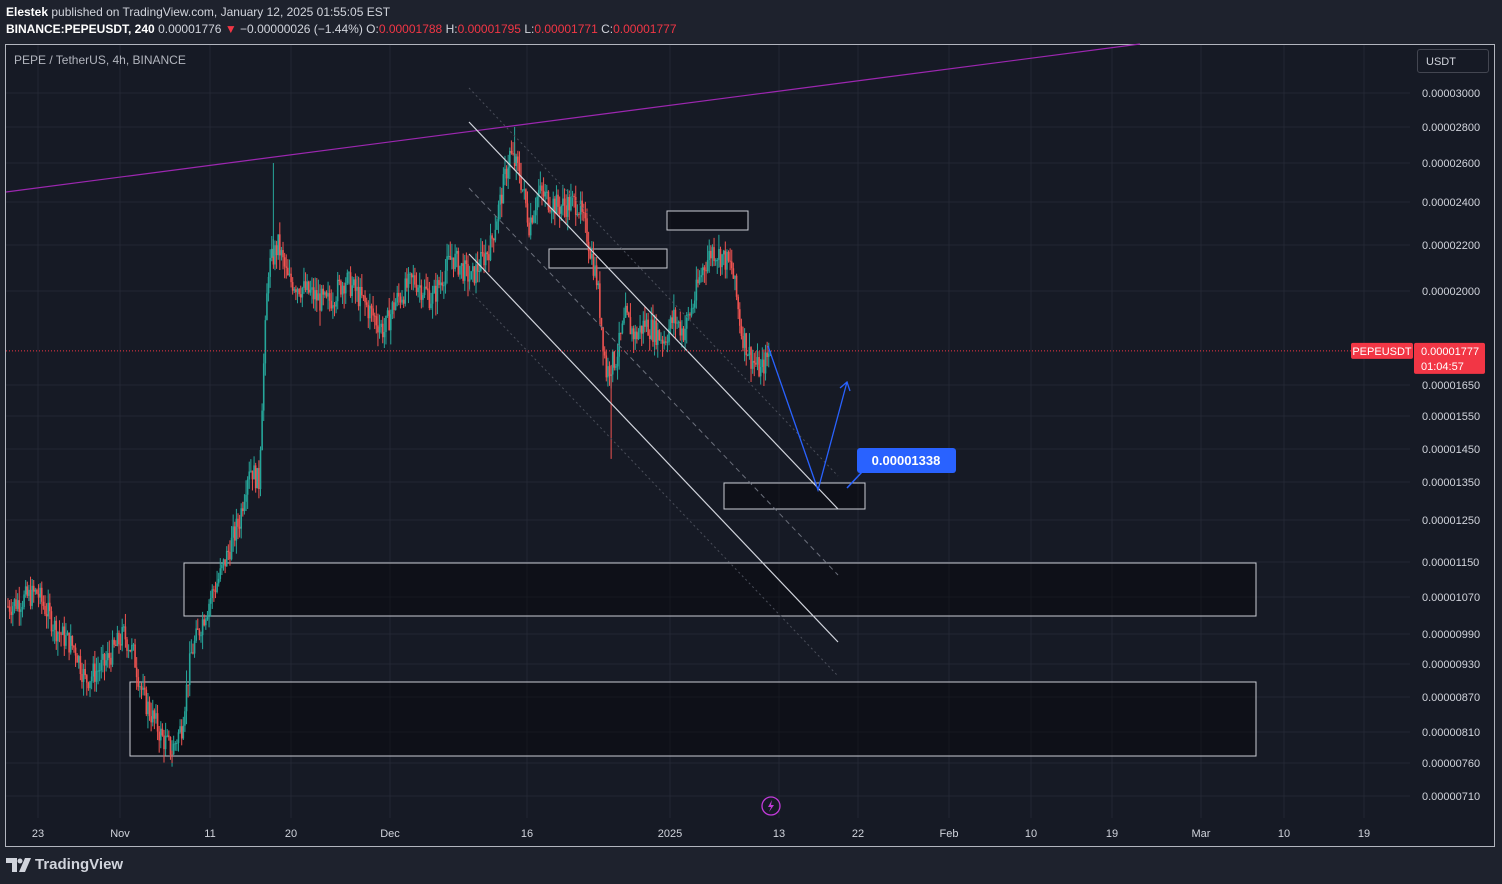 The width and height of the screenshot is (1502, 884). Describe the element at coordinates (301, 29) in the screenshot. I see `price-change: −0.00000026 (−1.44%)` at that location.